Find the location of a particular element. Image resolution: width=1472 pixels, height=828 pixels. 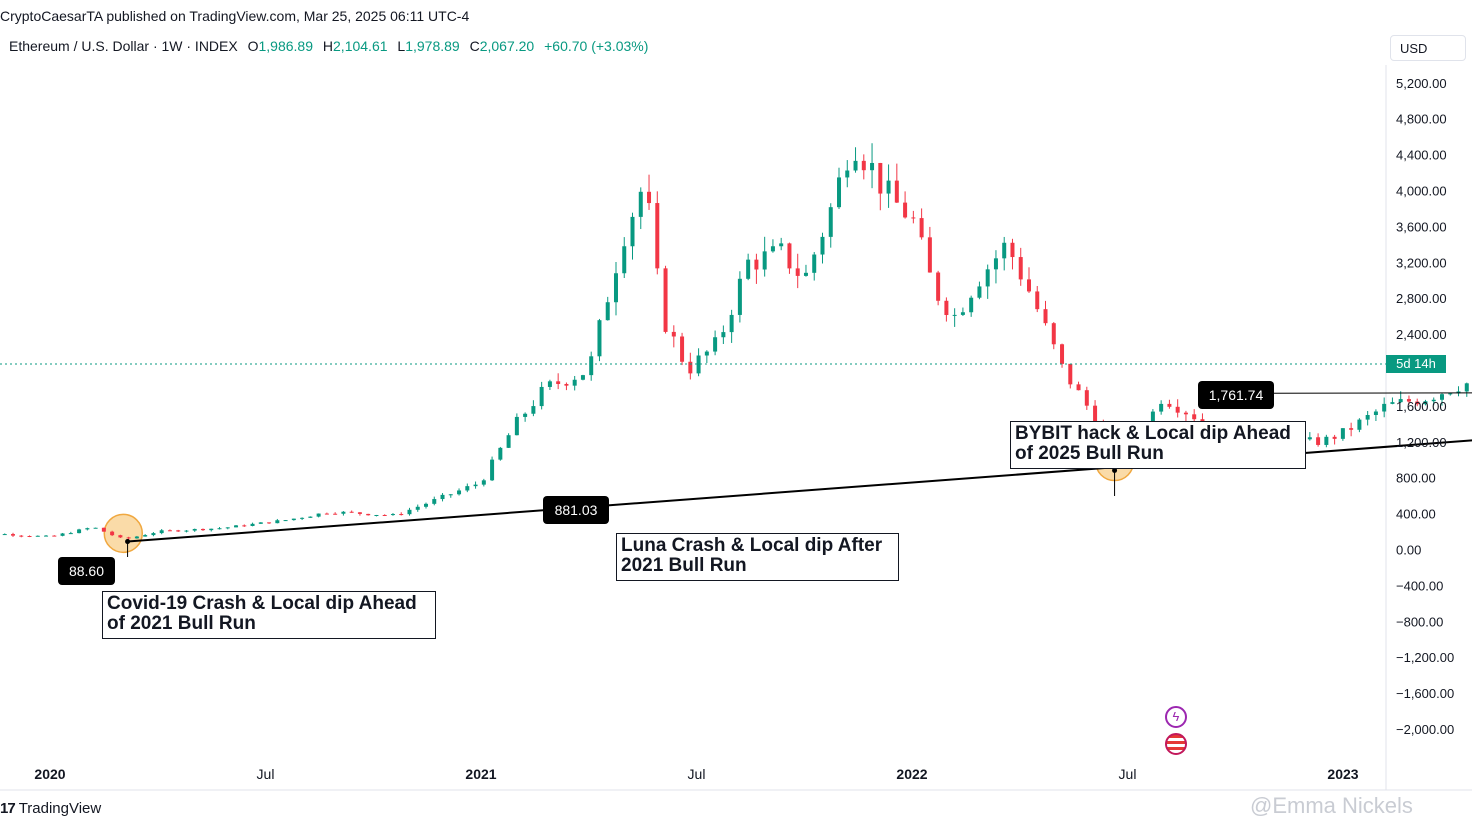

price-tick-label: 800.00 is located at coordinates (1416, 478).